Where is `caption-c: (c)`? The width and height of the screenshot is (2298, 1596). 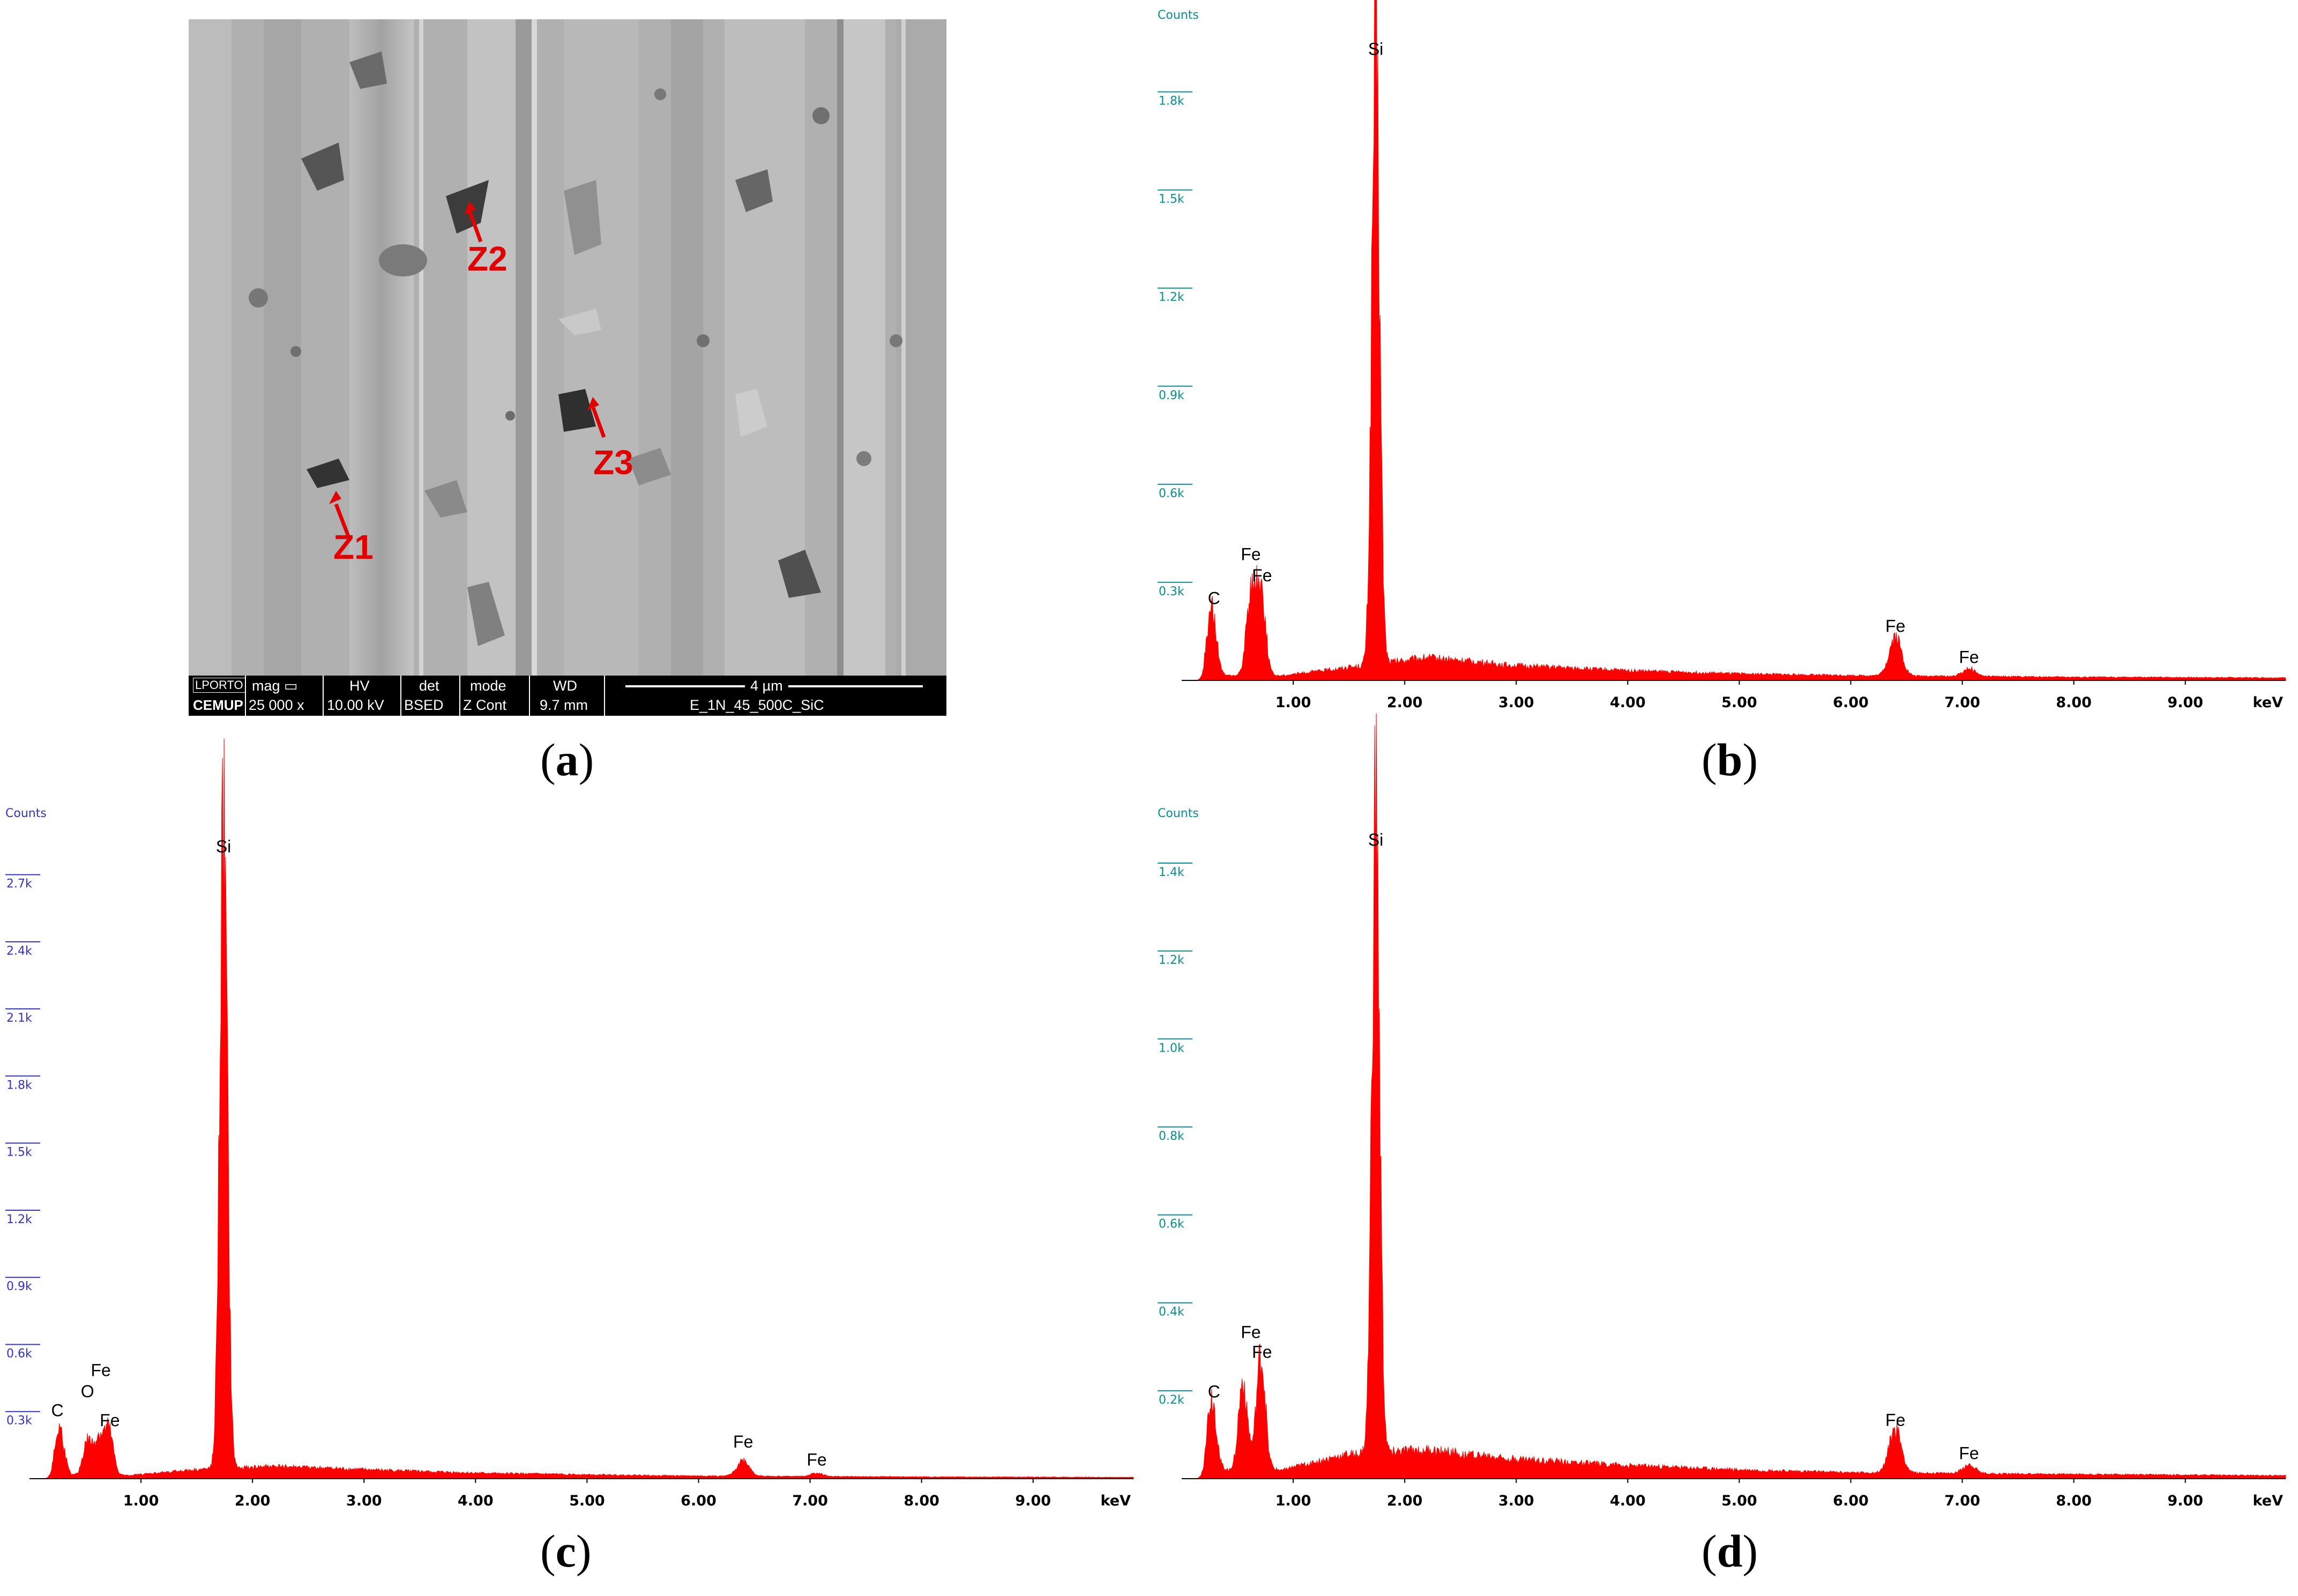 caption-c: (c) is located at coordinates (566, 1551).